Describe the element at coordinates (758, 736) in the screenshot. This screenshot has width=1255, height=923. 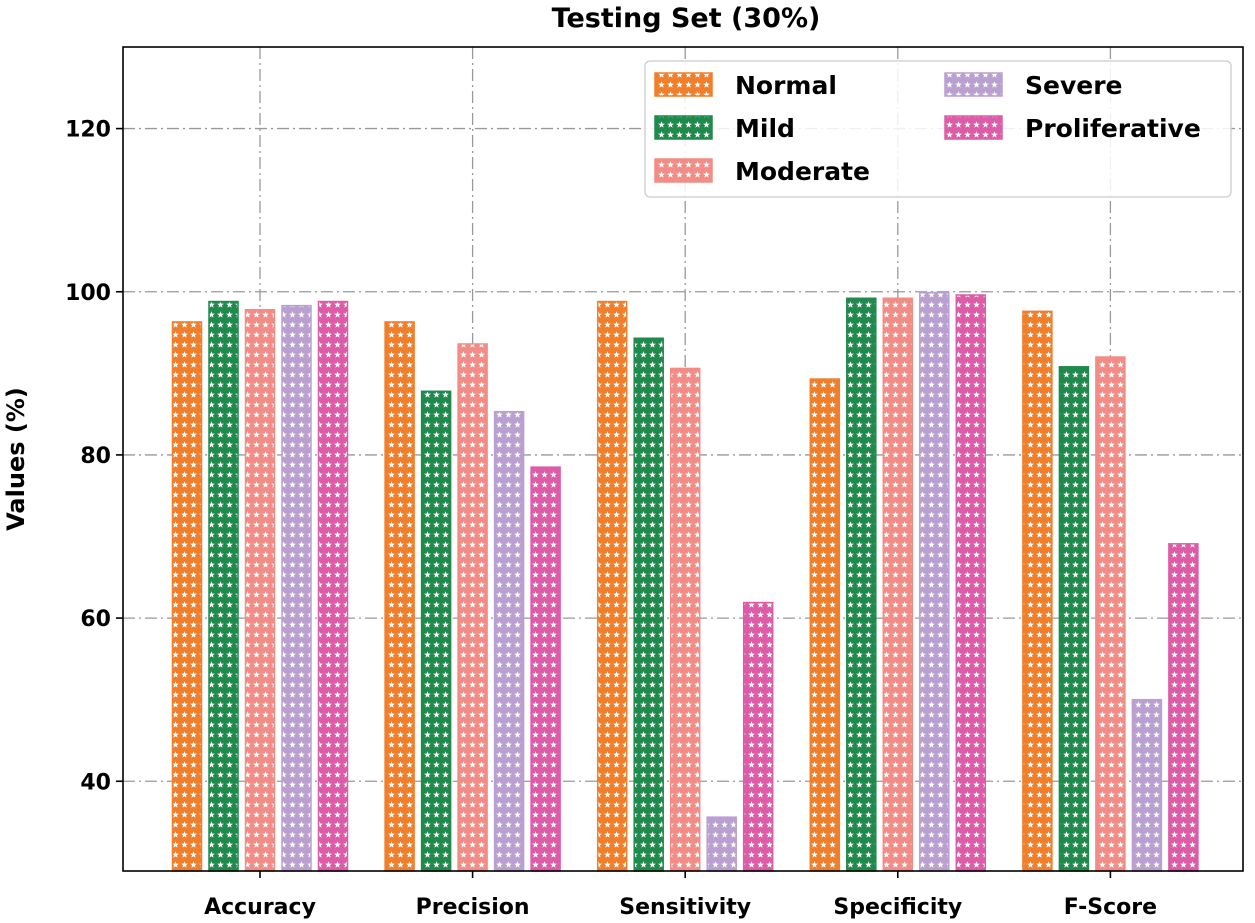
I see `bar-proliferative-sensitivity` at that location.